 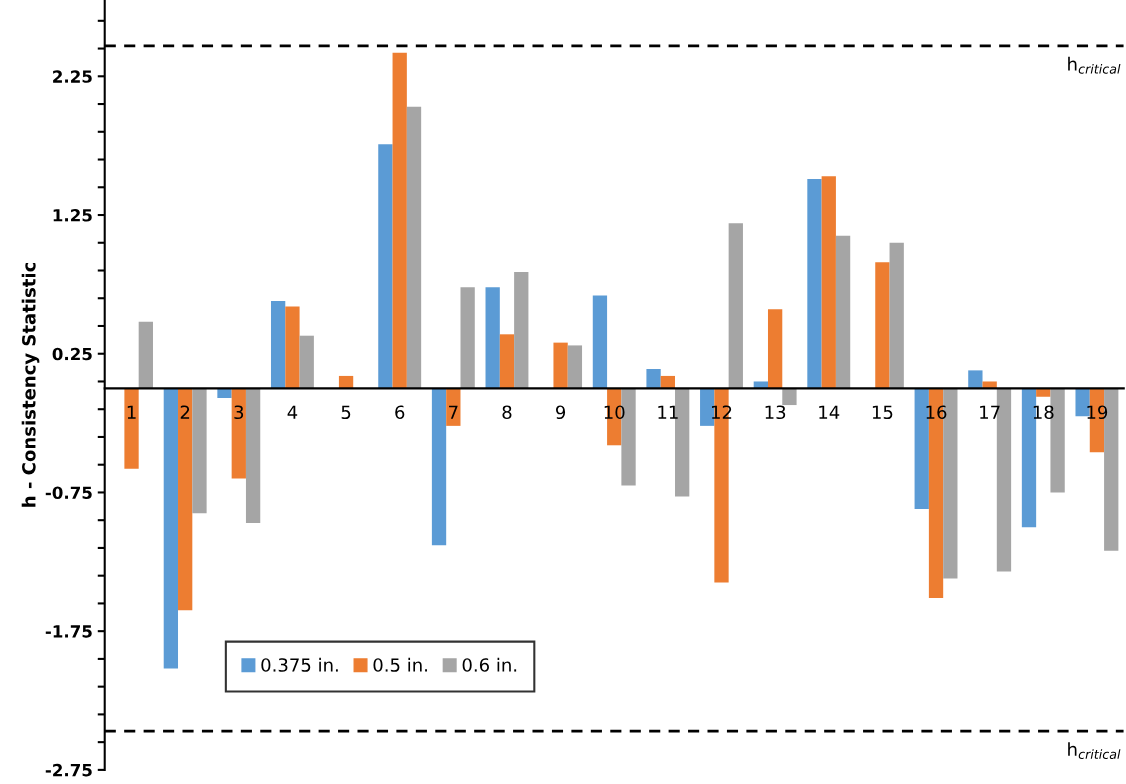 What do you see at coordinates (68, 493) in the screenshot?
I see `y-tick-label: -0.75` at bounding box center [68, 493].